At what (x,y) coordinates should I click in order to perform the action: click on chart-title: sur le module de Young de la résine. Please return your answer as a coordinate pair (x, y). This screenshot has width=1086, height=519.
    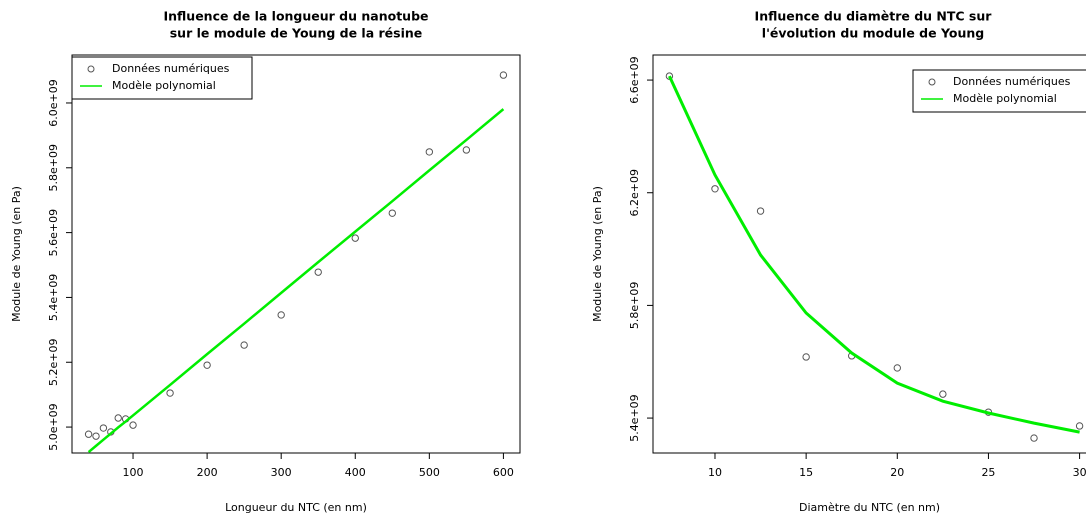
    Looking at the image, I should click on (296, 33).